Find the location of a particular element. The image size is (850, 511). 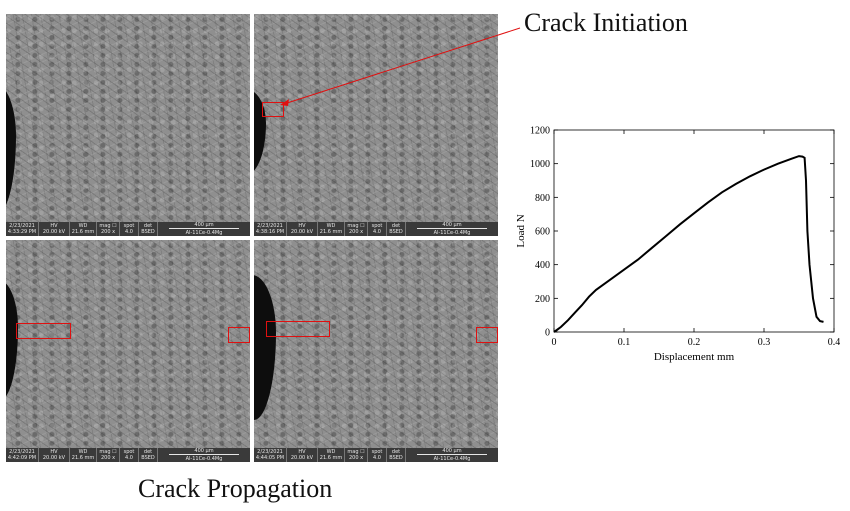

y-tick-label: 1200 is located at coordinates (540, 131).